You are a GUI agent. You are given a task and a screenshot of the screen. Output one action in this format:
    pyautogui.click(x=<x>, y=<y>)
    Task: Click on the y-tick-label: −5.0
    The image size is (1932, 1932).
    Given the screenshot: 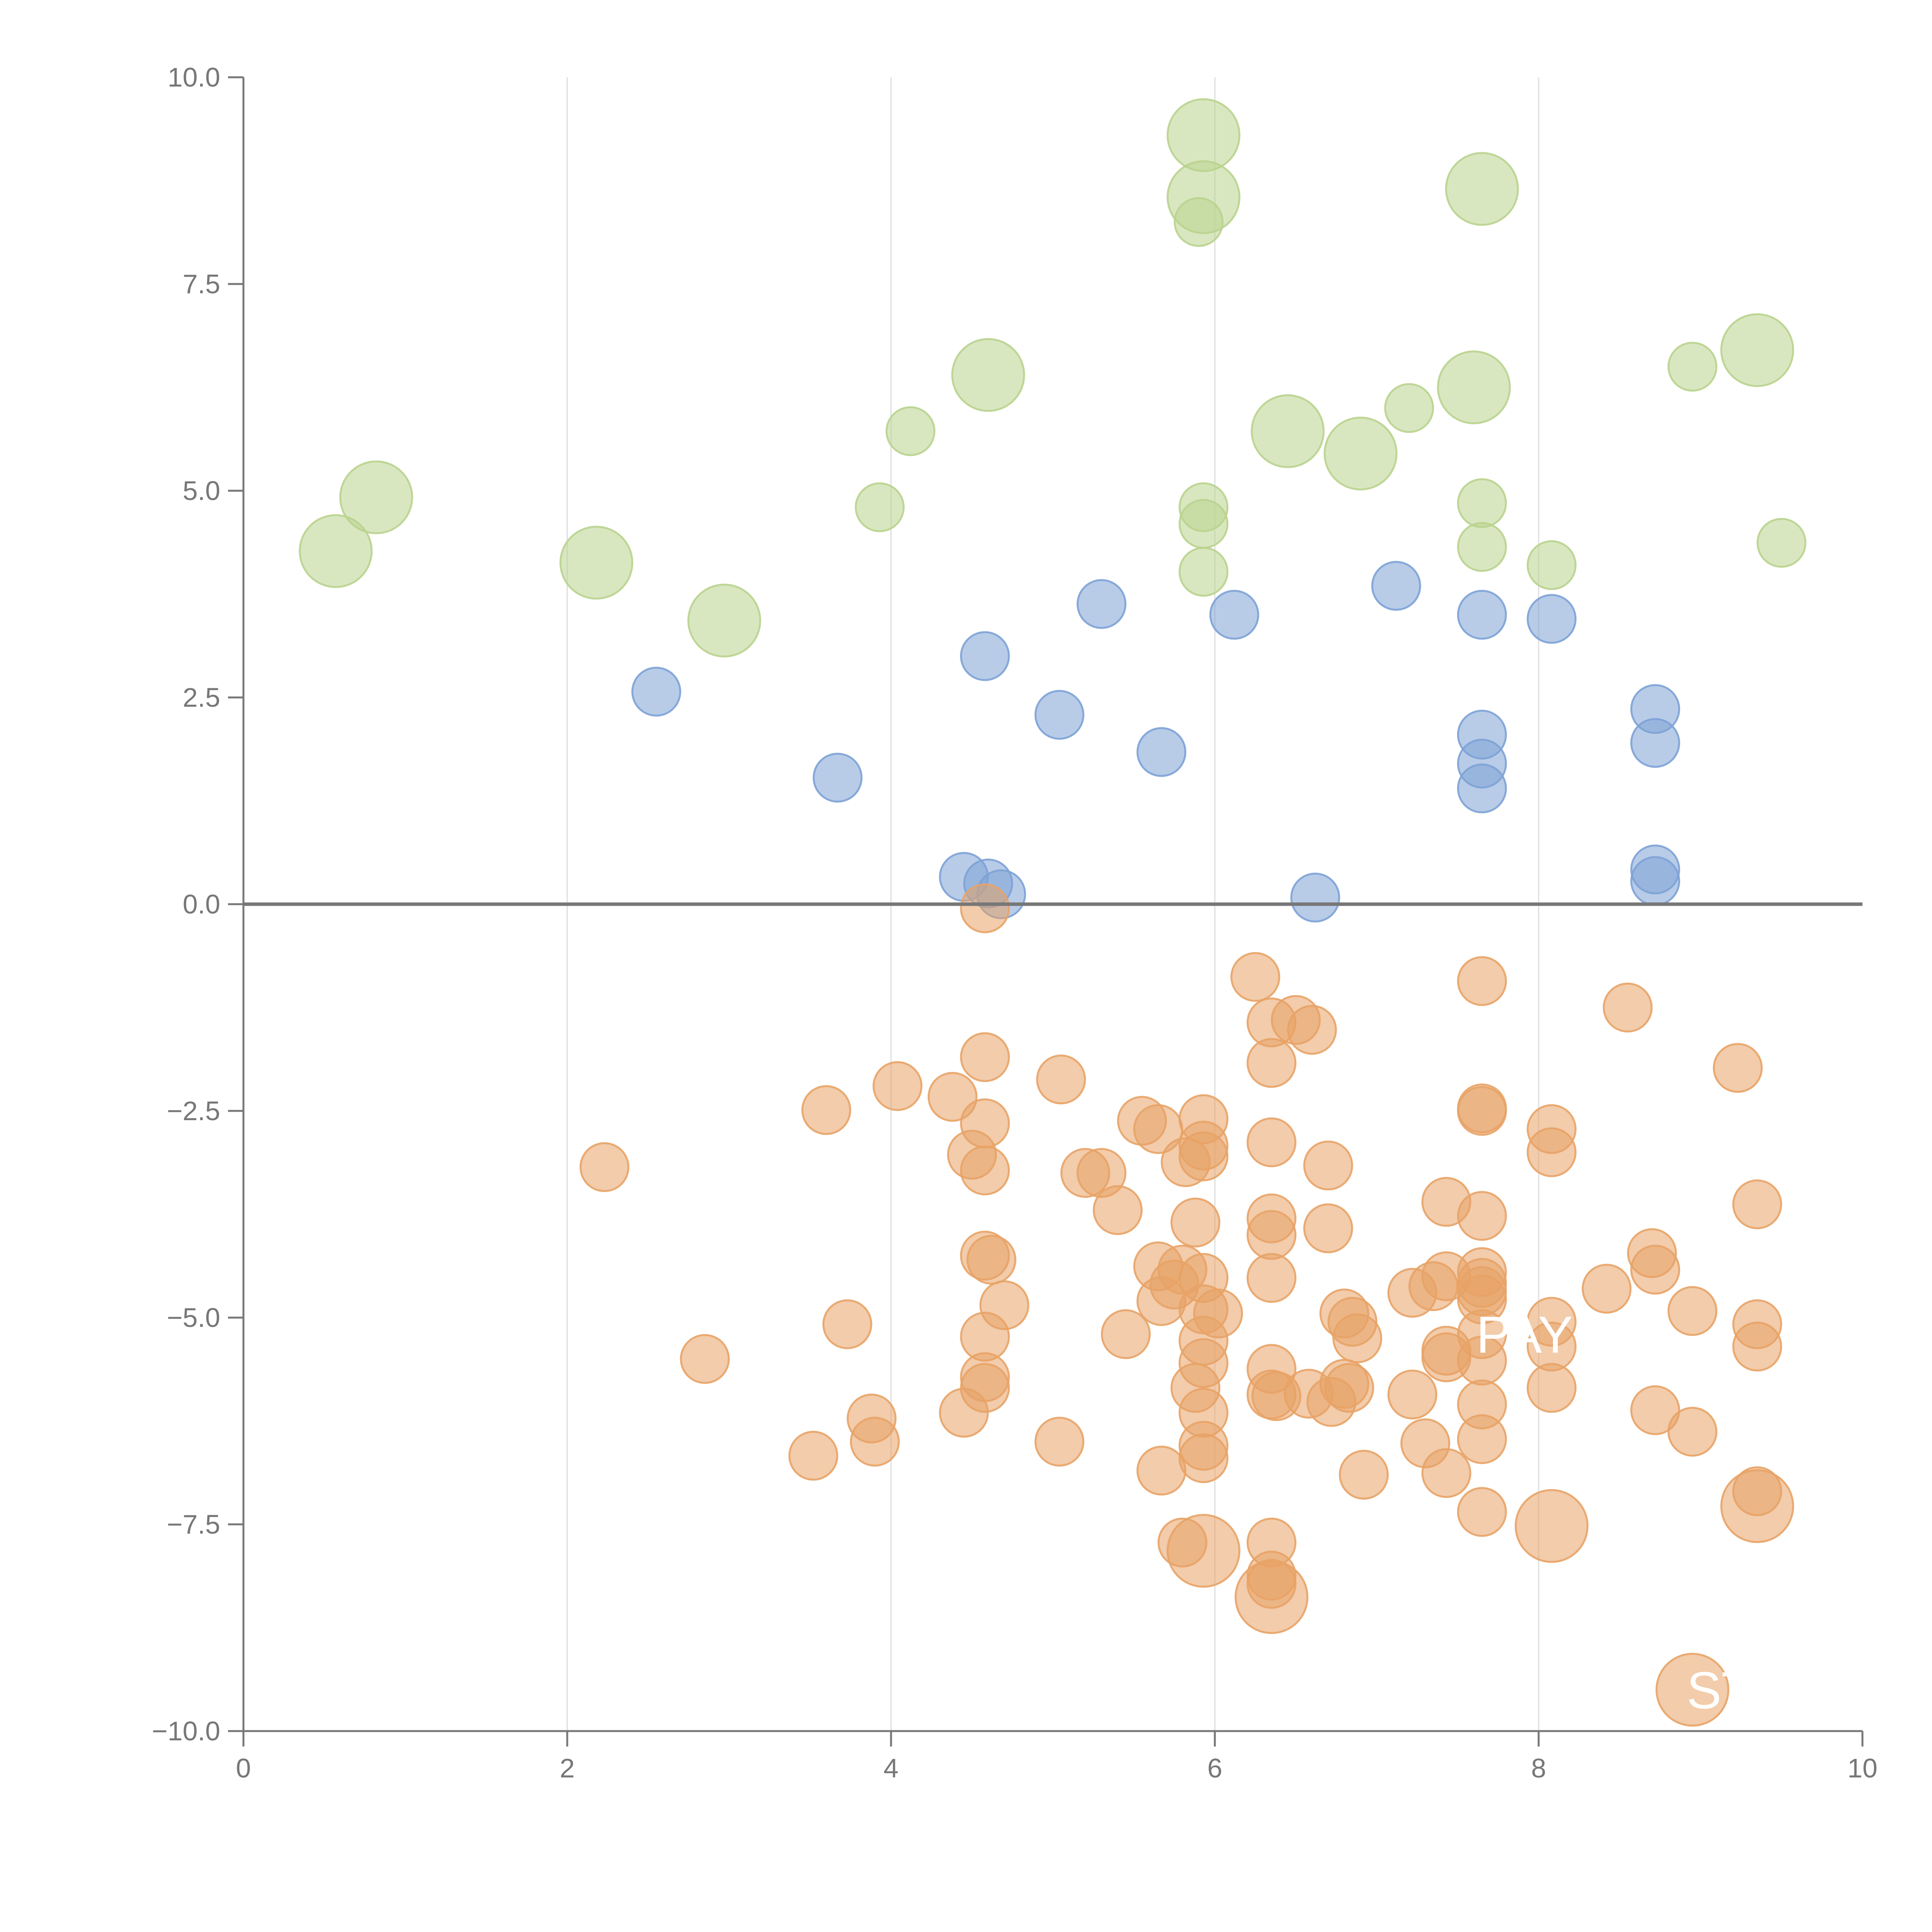 What is the action you would take?
    pyautogui.click(x=193, y=1318)
    